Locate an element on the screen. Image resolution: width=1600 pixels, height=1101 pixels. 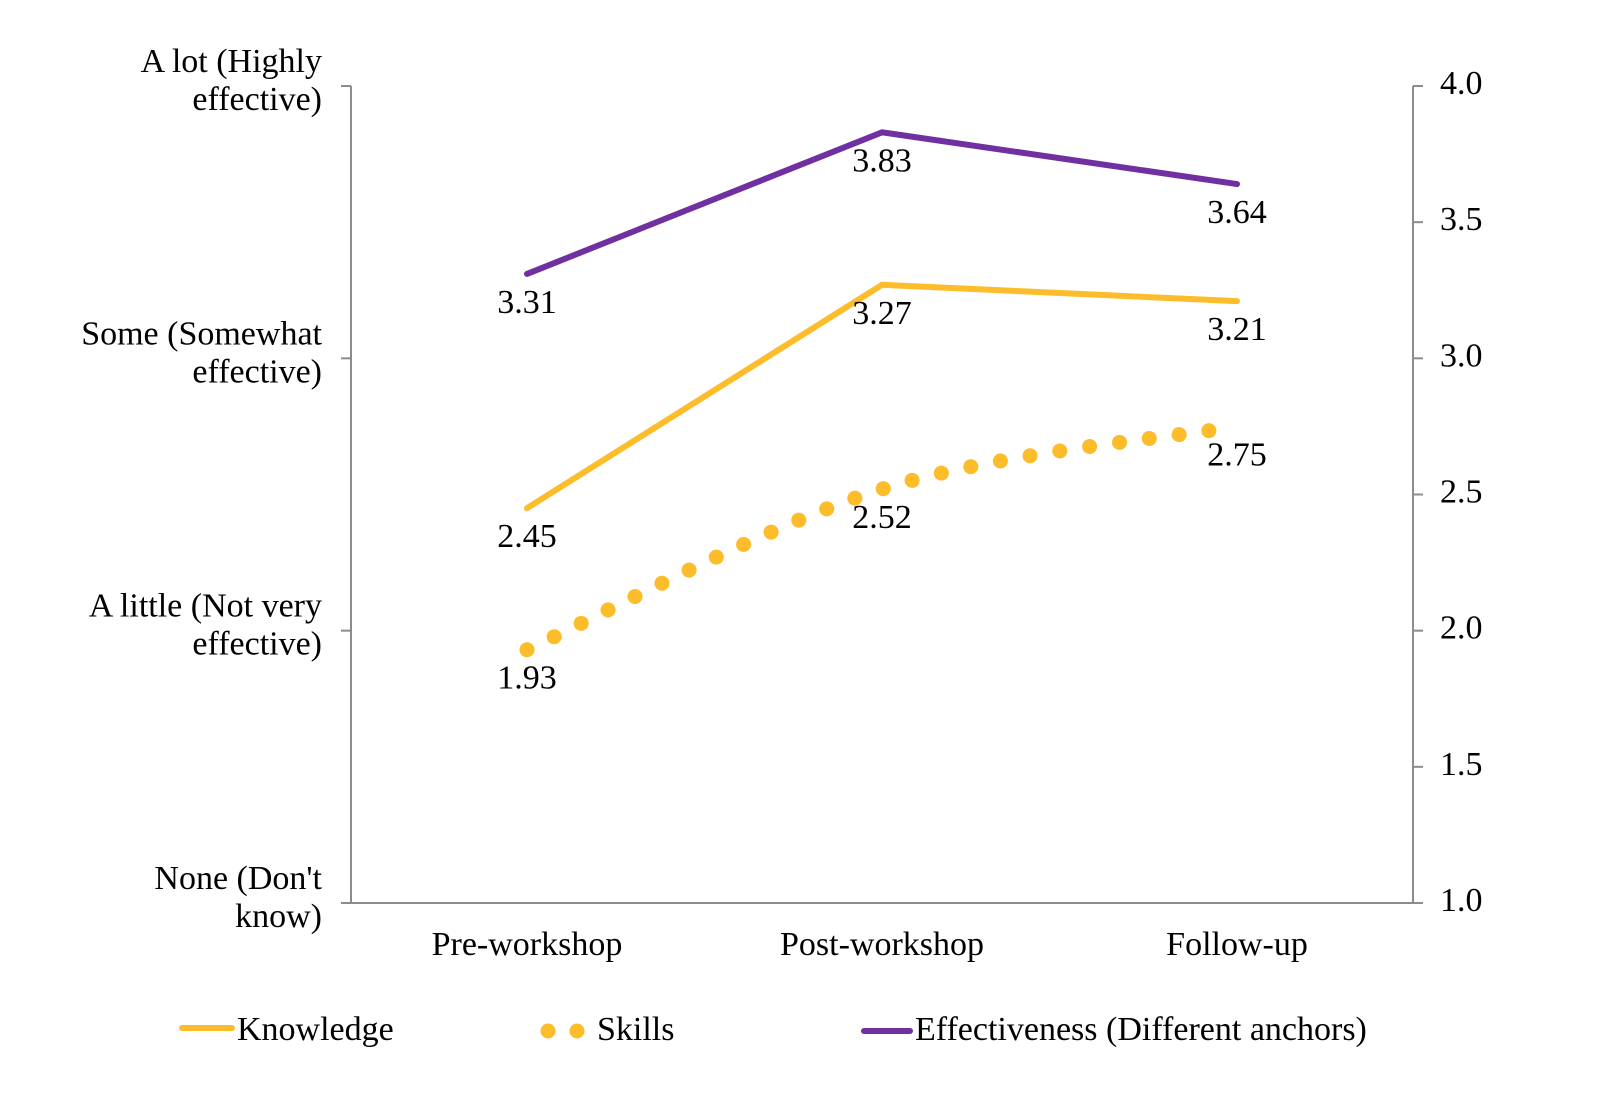
x-axis-category-label: Follow-up is located at coordinates (1237, 944).